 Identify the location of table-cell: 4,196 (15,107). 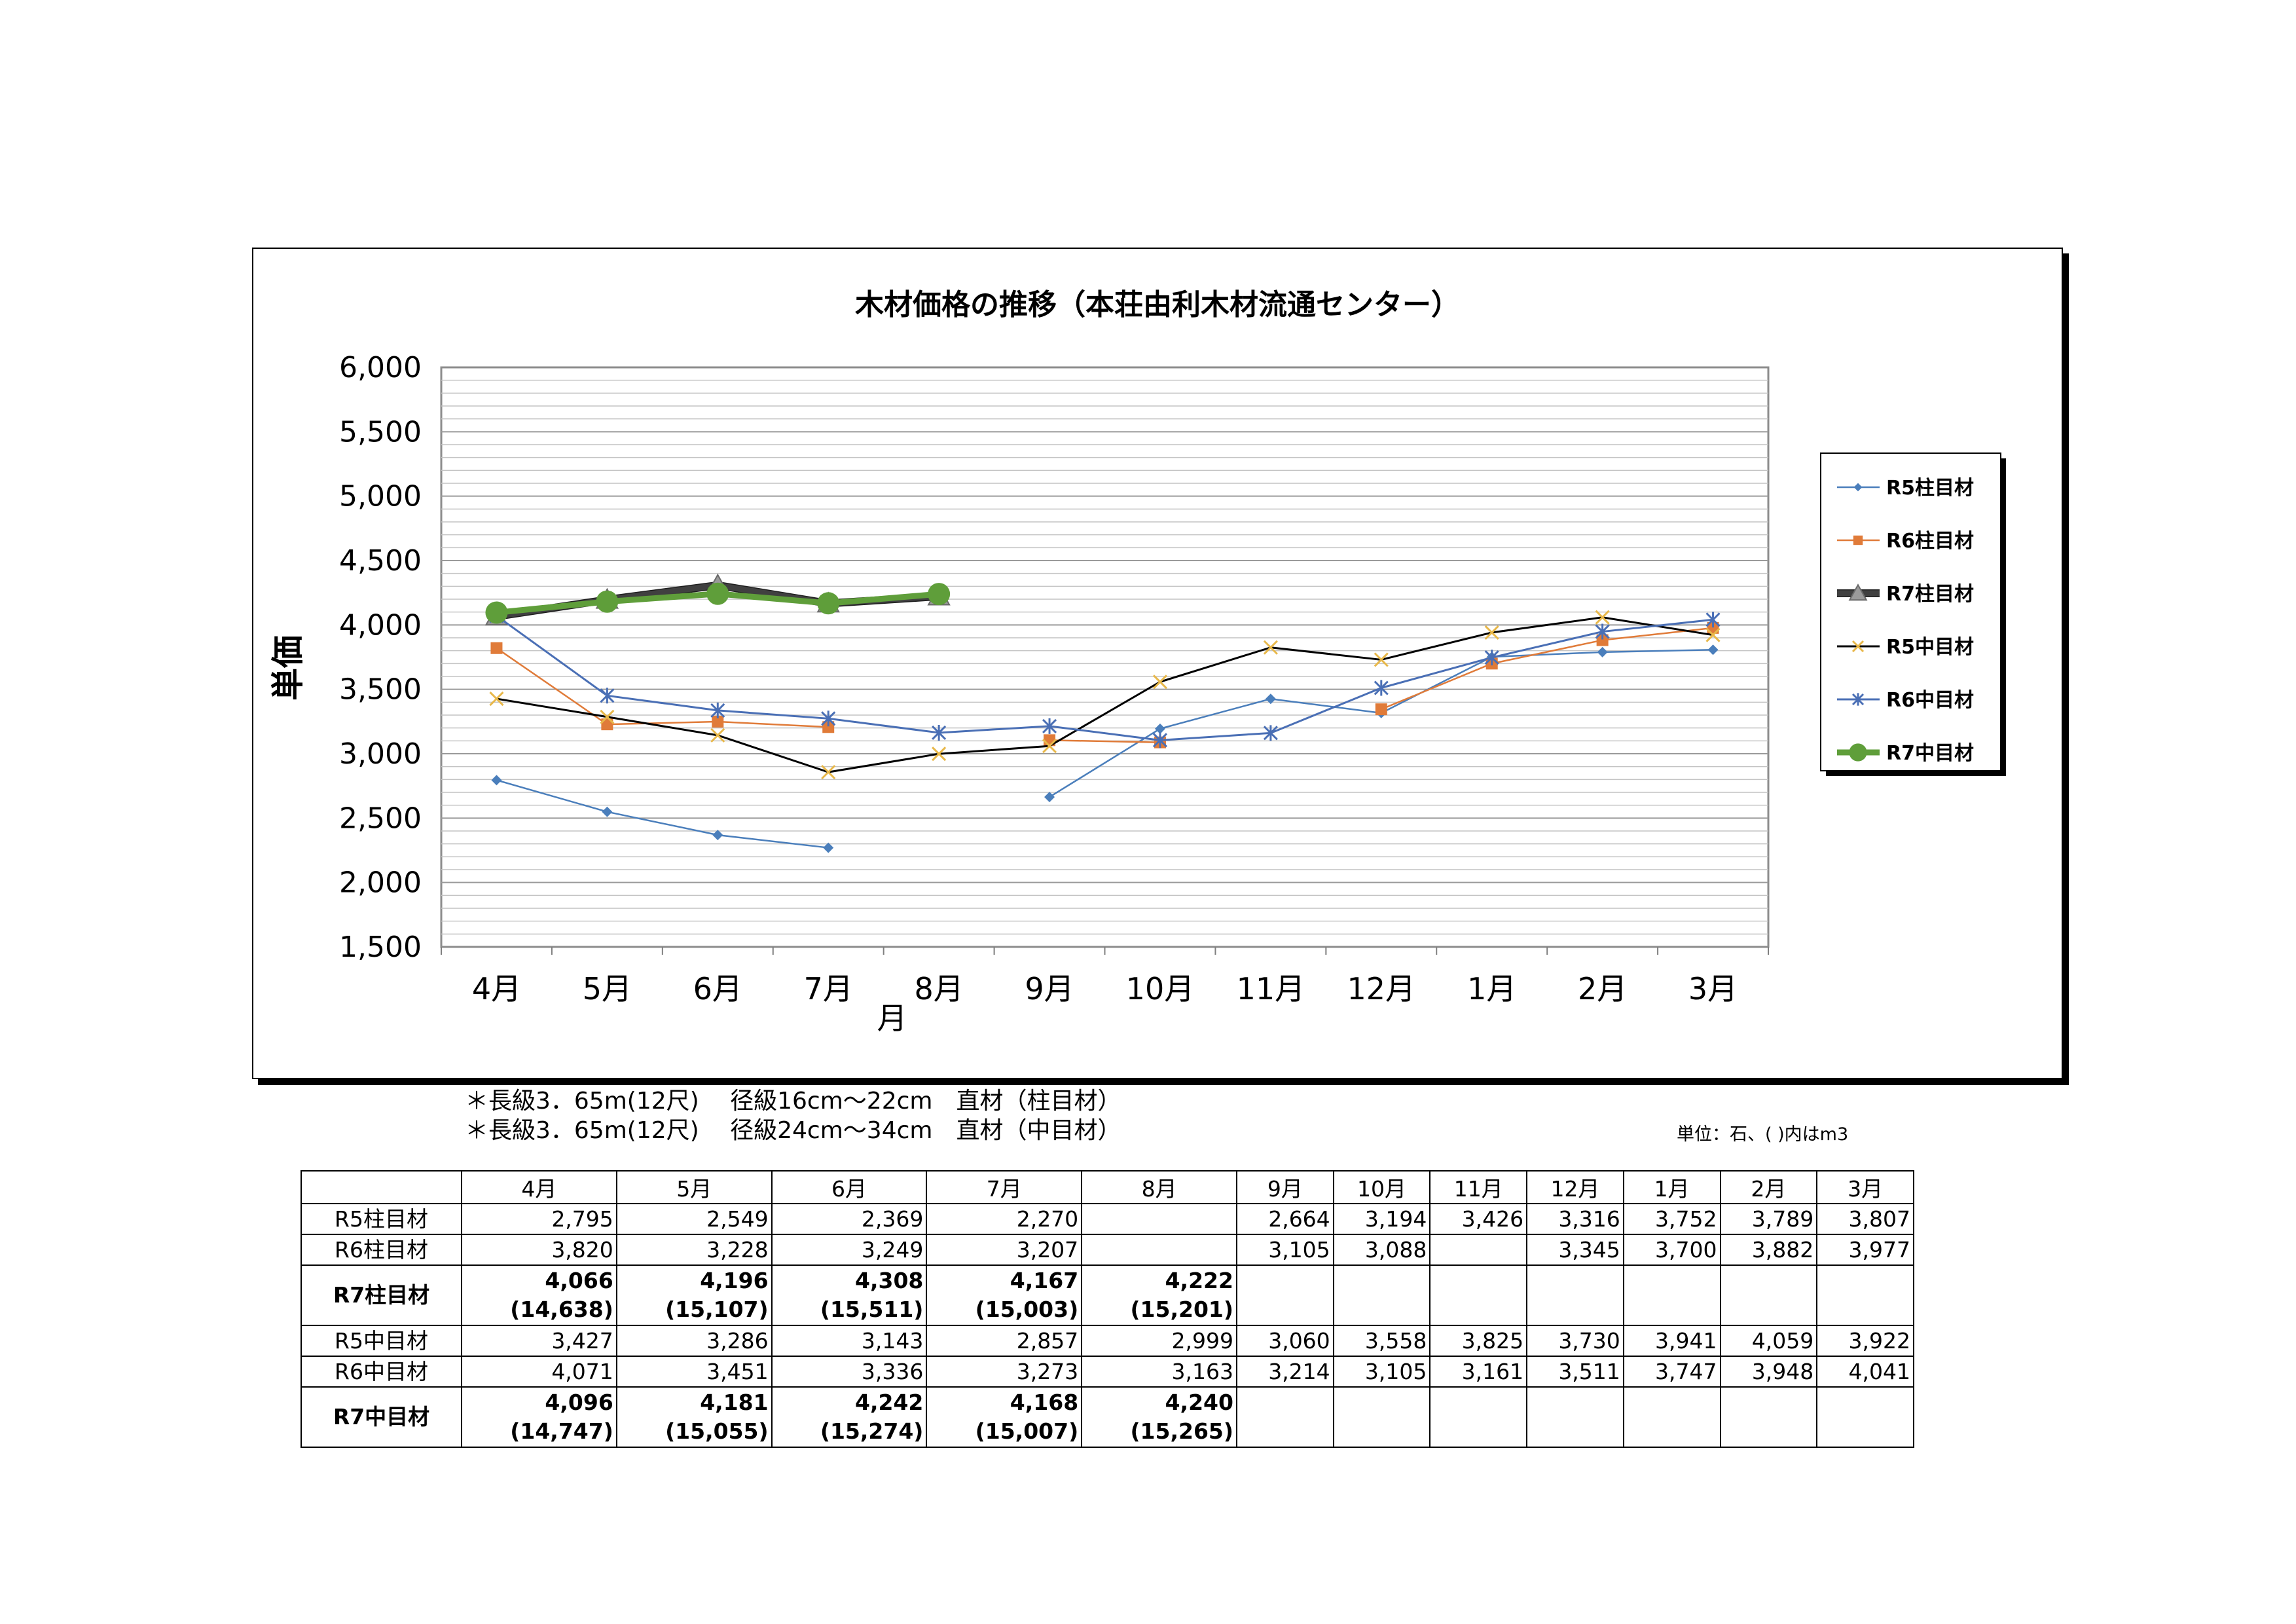
(694, 1295).